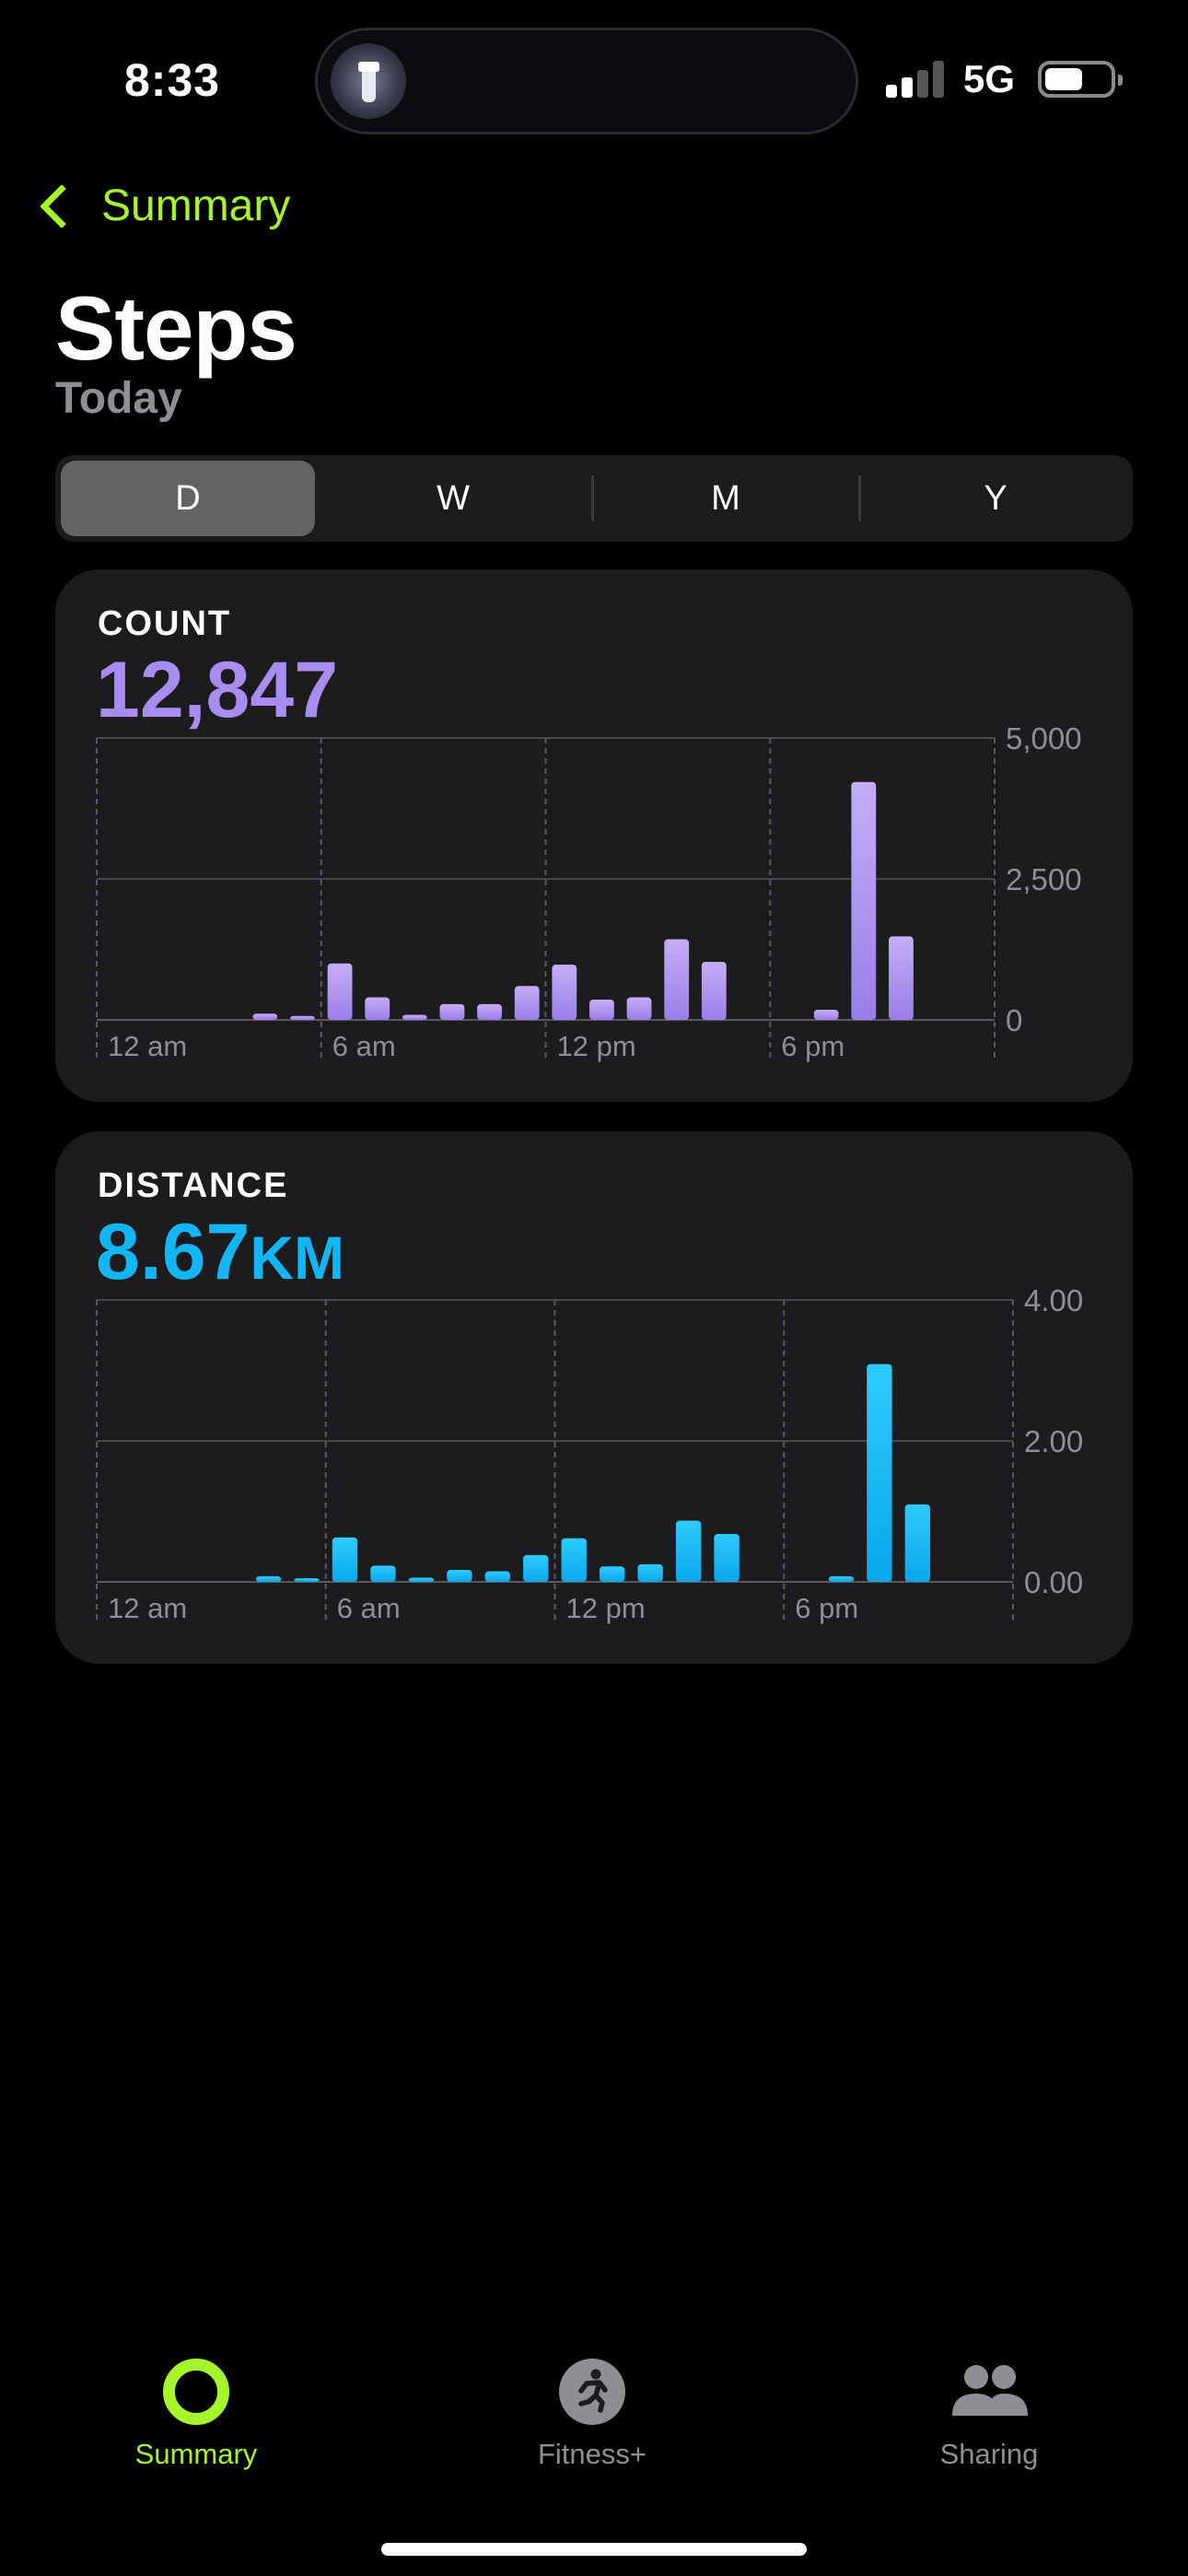 This screenshot has width=1188, height=2576. What do you see at coordinates (594, 2549) in the screenshot?
I see `home-indicator` at bounding box center [594, 2549].